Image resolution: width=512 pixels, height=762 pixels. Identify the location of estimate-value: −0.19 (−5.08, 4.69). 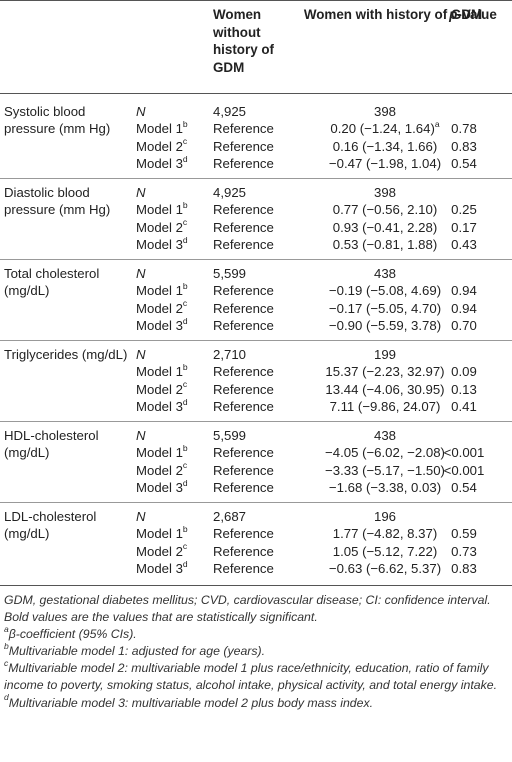
(385, 291).